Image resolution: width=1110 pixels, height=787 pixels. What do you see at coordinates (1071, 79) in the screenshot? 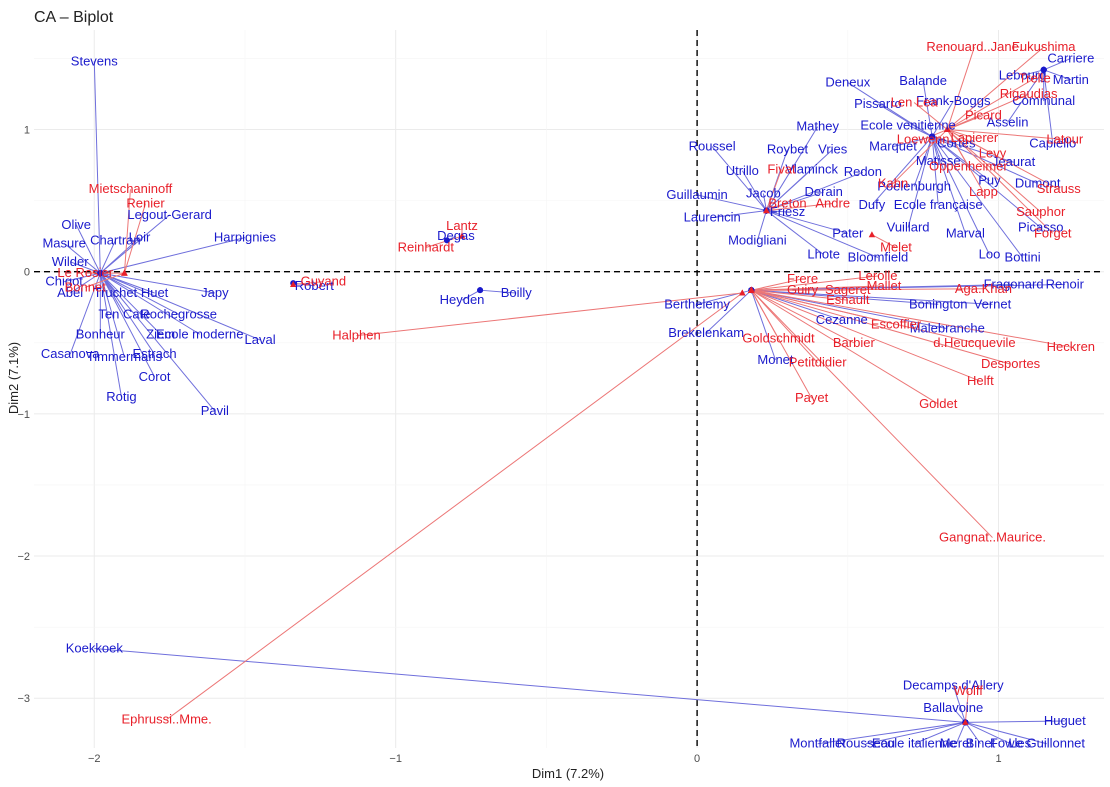
I see `row-label: Martin` at bounding box center [1071, 79].